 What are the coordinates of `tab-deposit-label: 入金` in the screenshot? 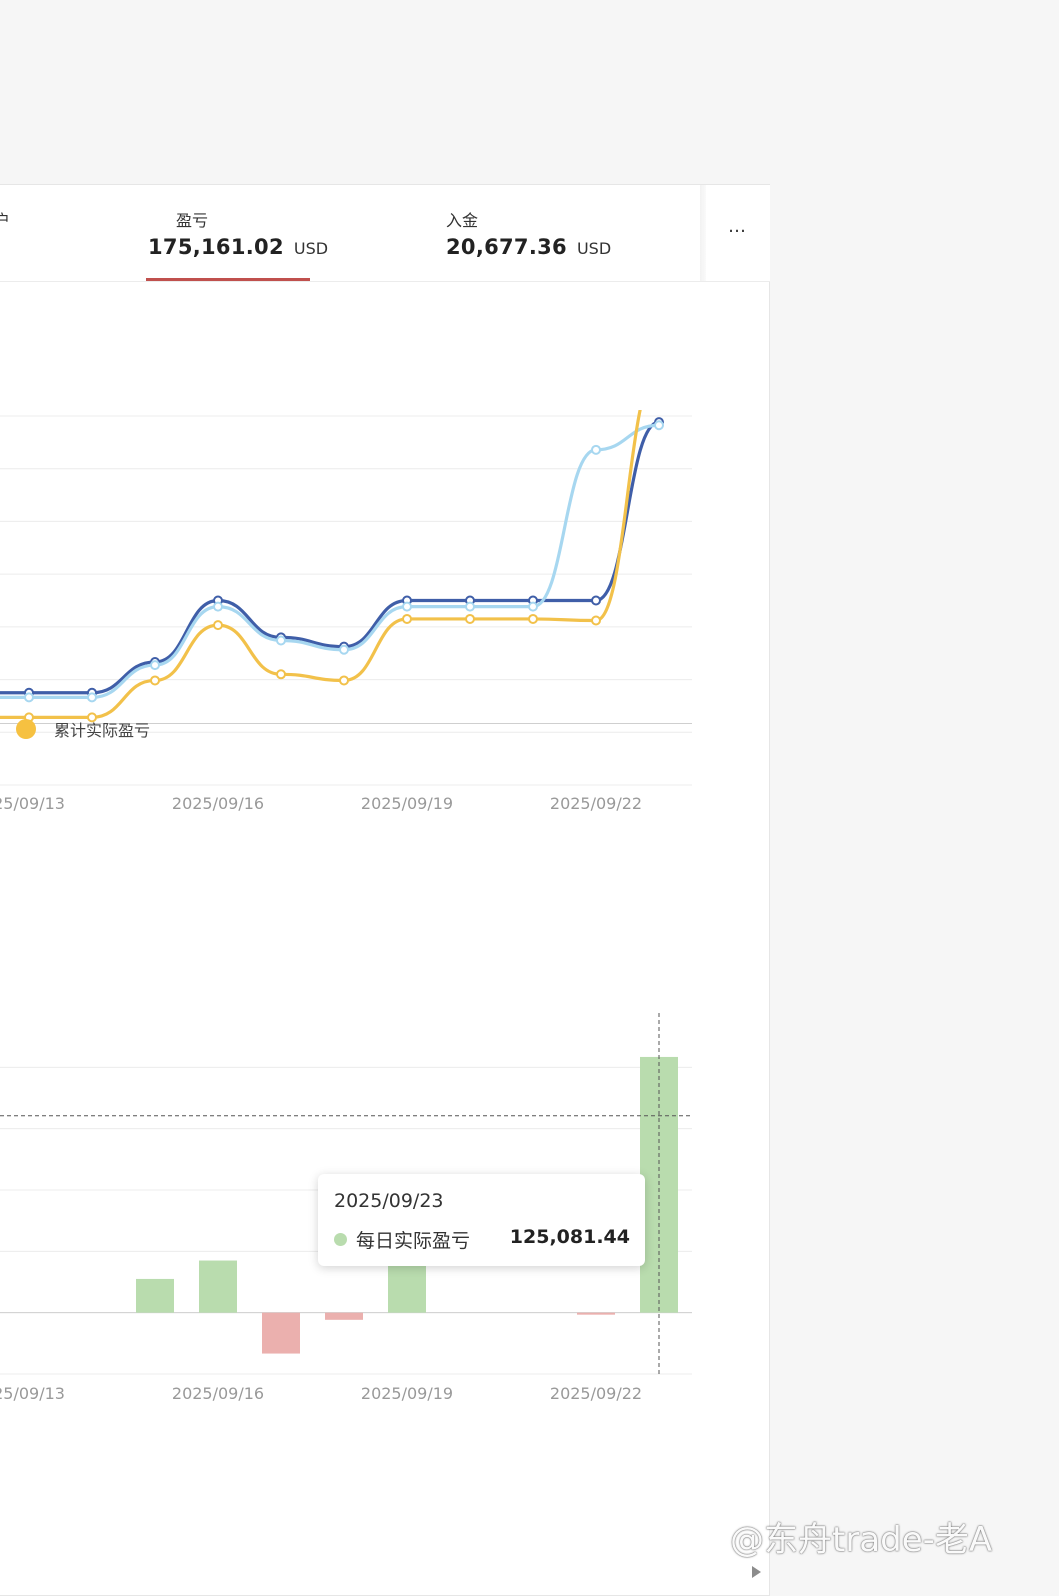 It's located at (462, 220).